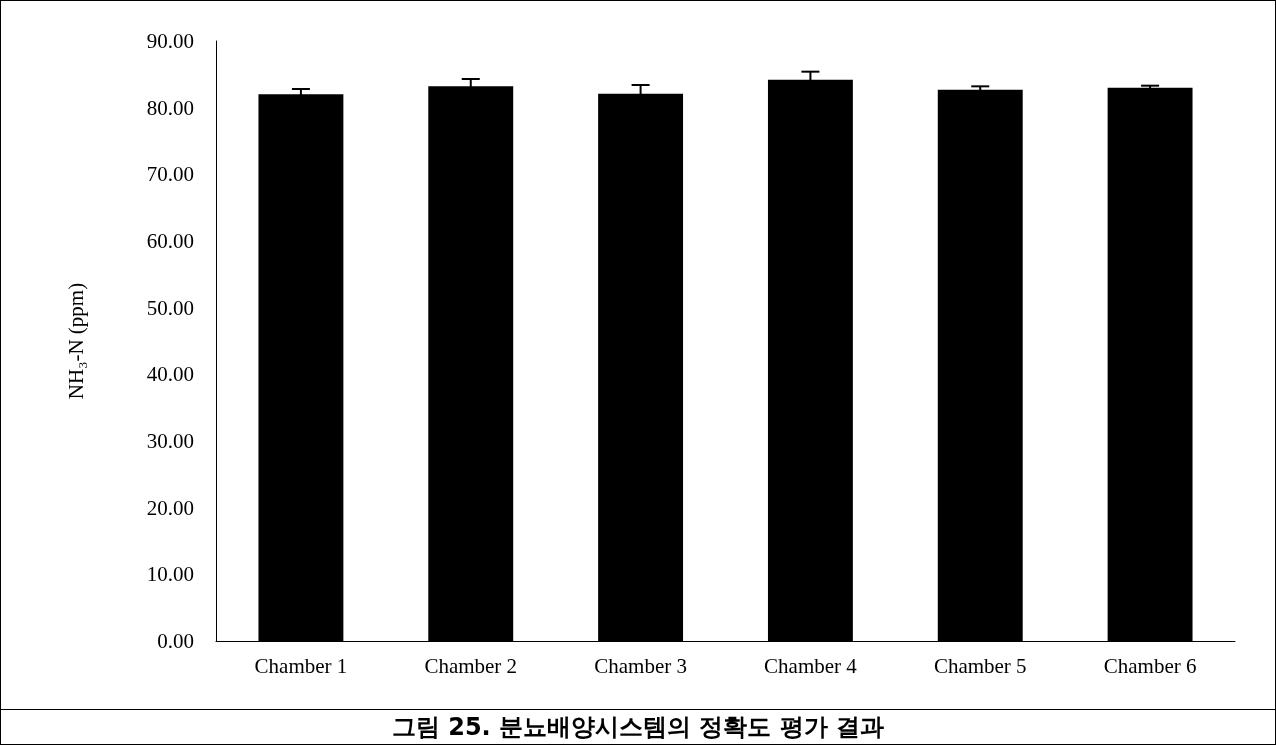 The width and height of the screenshot is (1276, 745). I want to click on x-tick-label: Chamber 3, so click(640, 665).